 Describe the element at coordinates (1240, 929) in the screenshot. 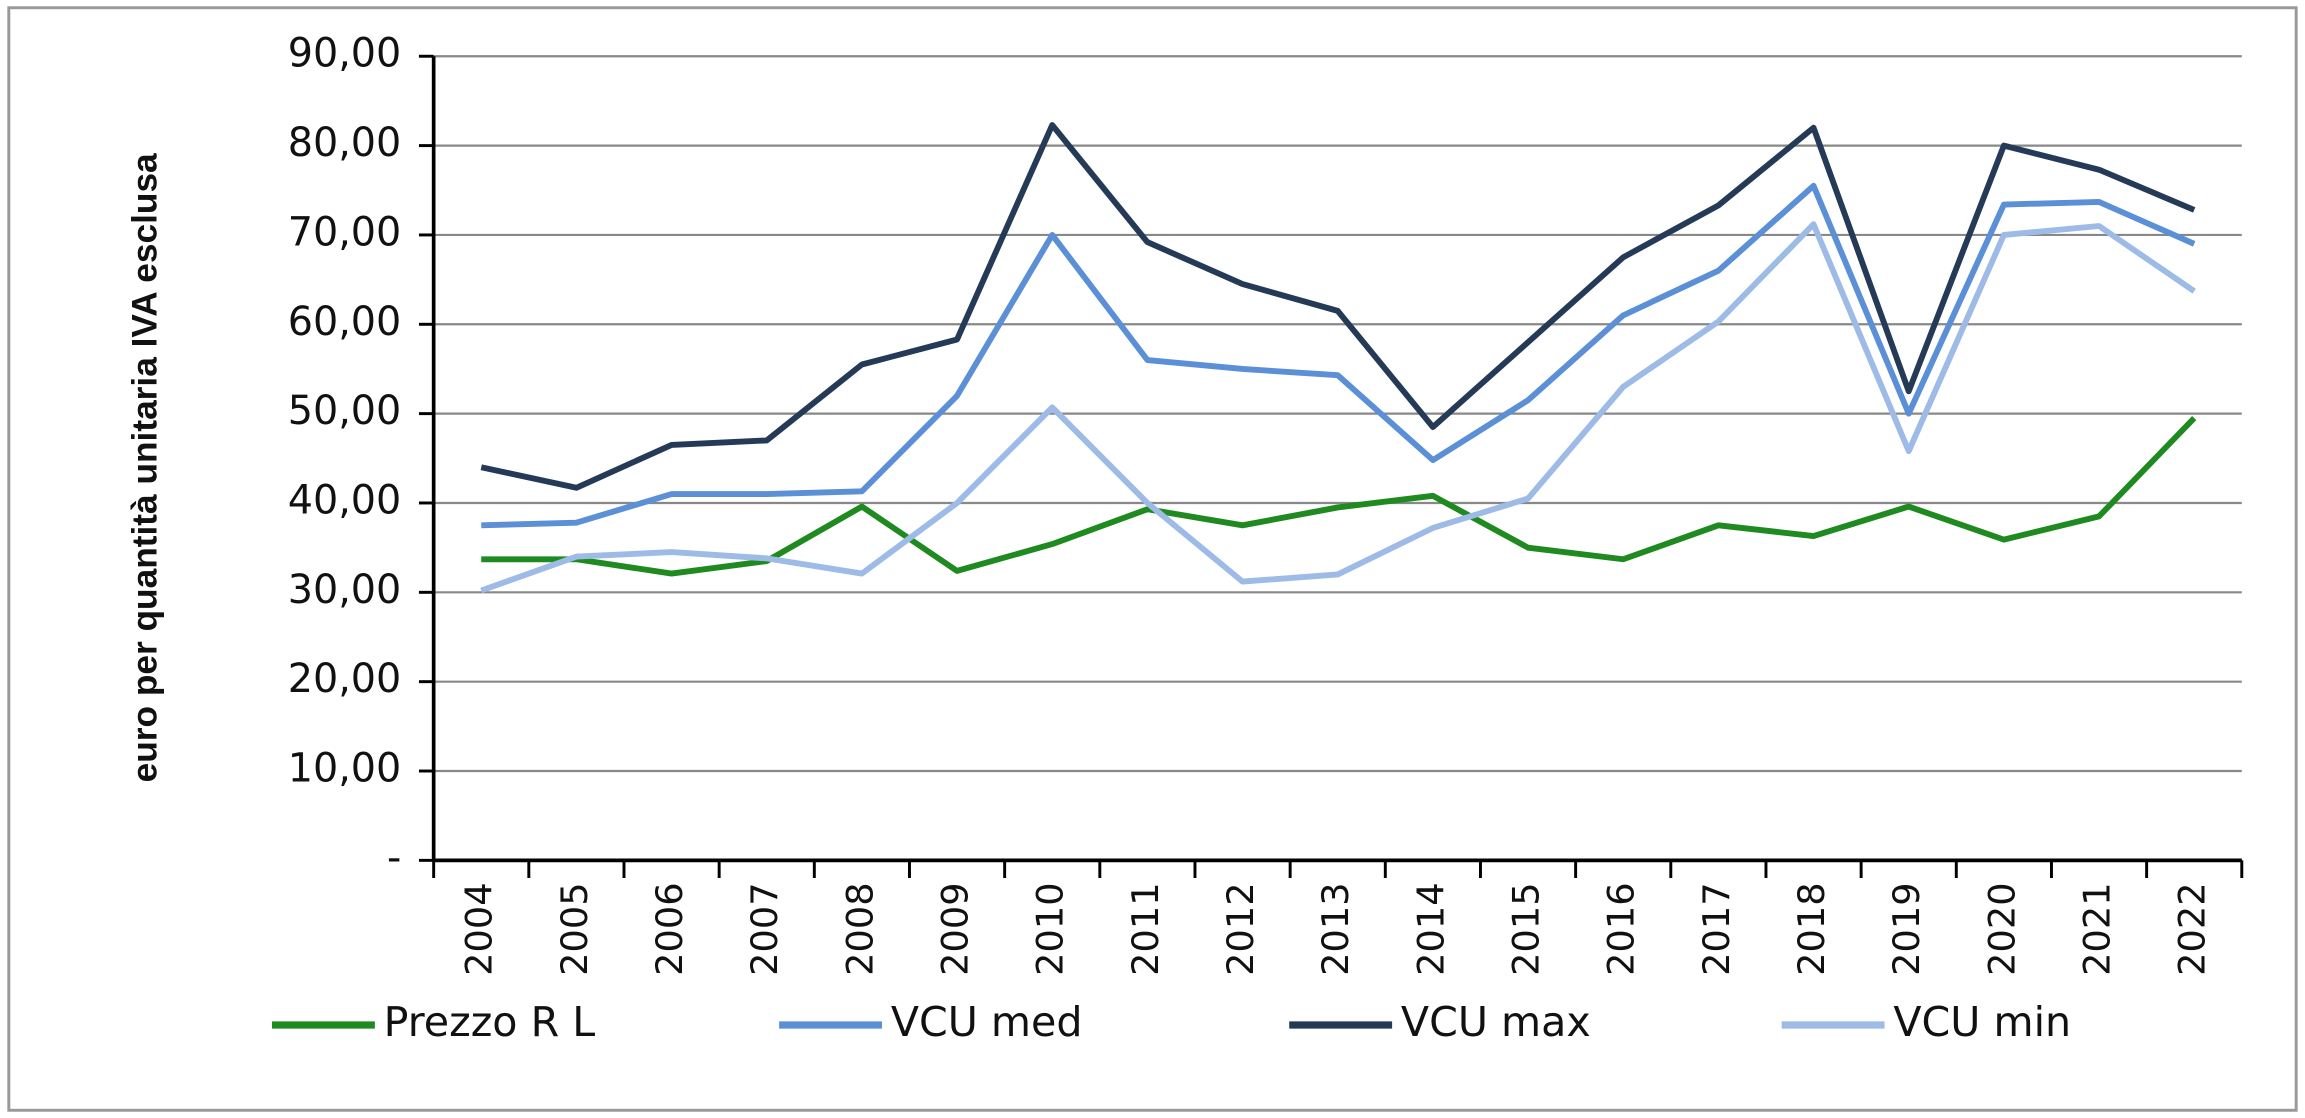

I see `x-tick-label: 2012` at that location.